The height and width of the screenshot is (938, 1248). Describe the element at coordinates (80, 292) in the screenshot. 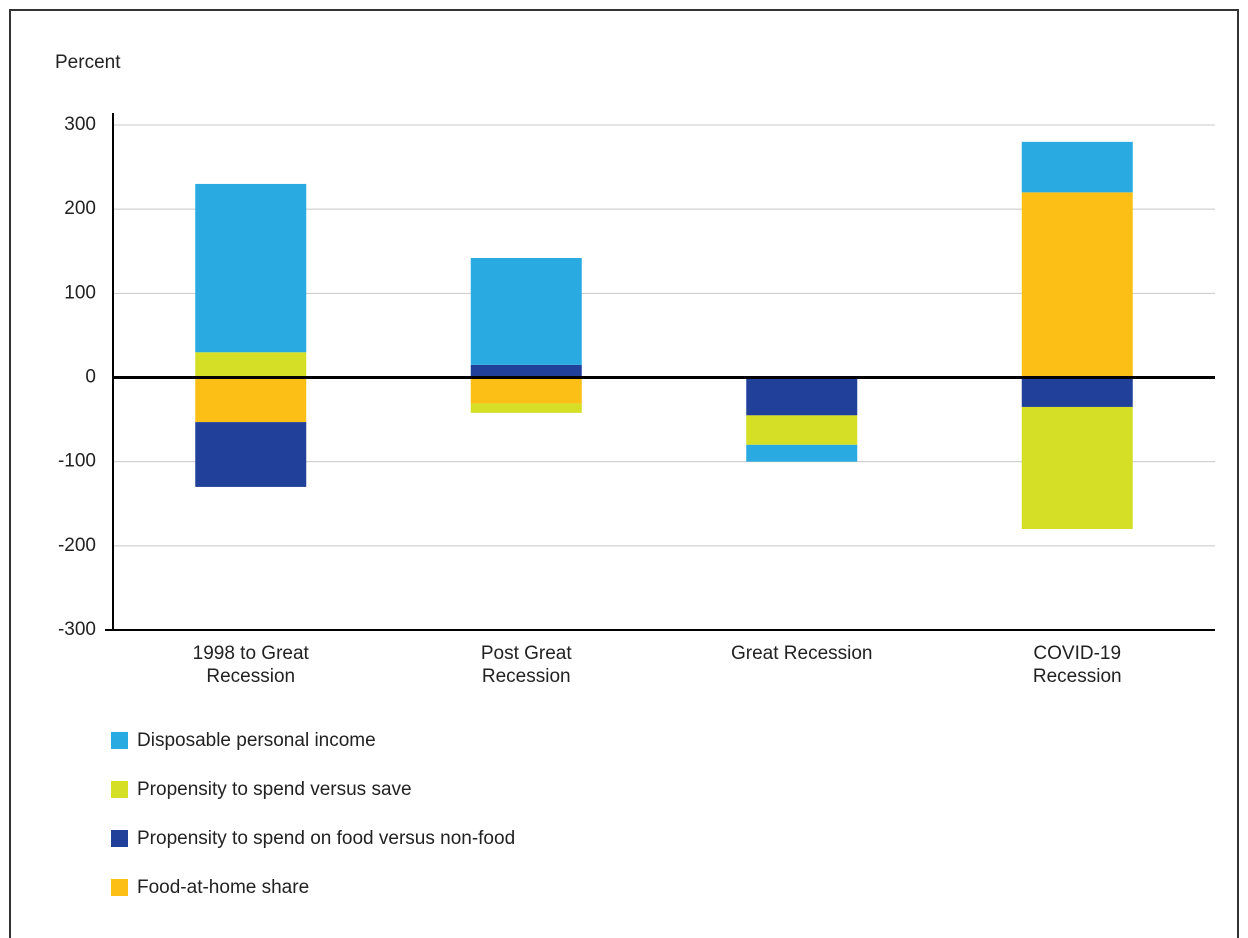

I see `y-tick-label: 100` at that location.